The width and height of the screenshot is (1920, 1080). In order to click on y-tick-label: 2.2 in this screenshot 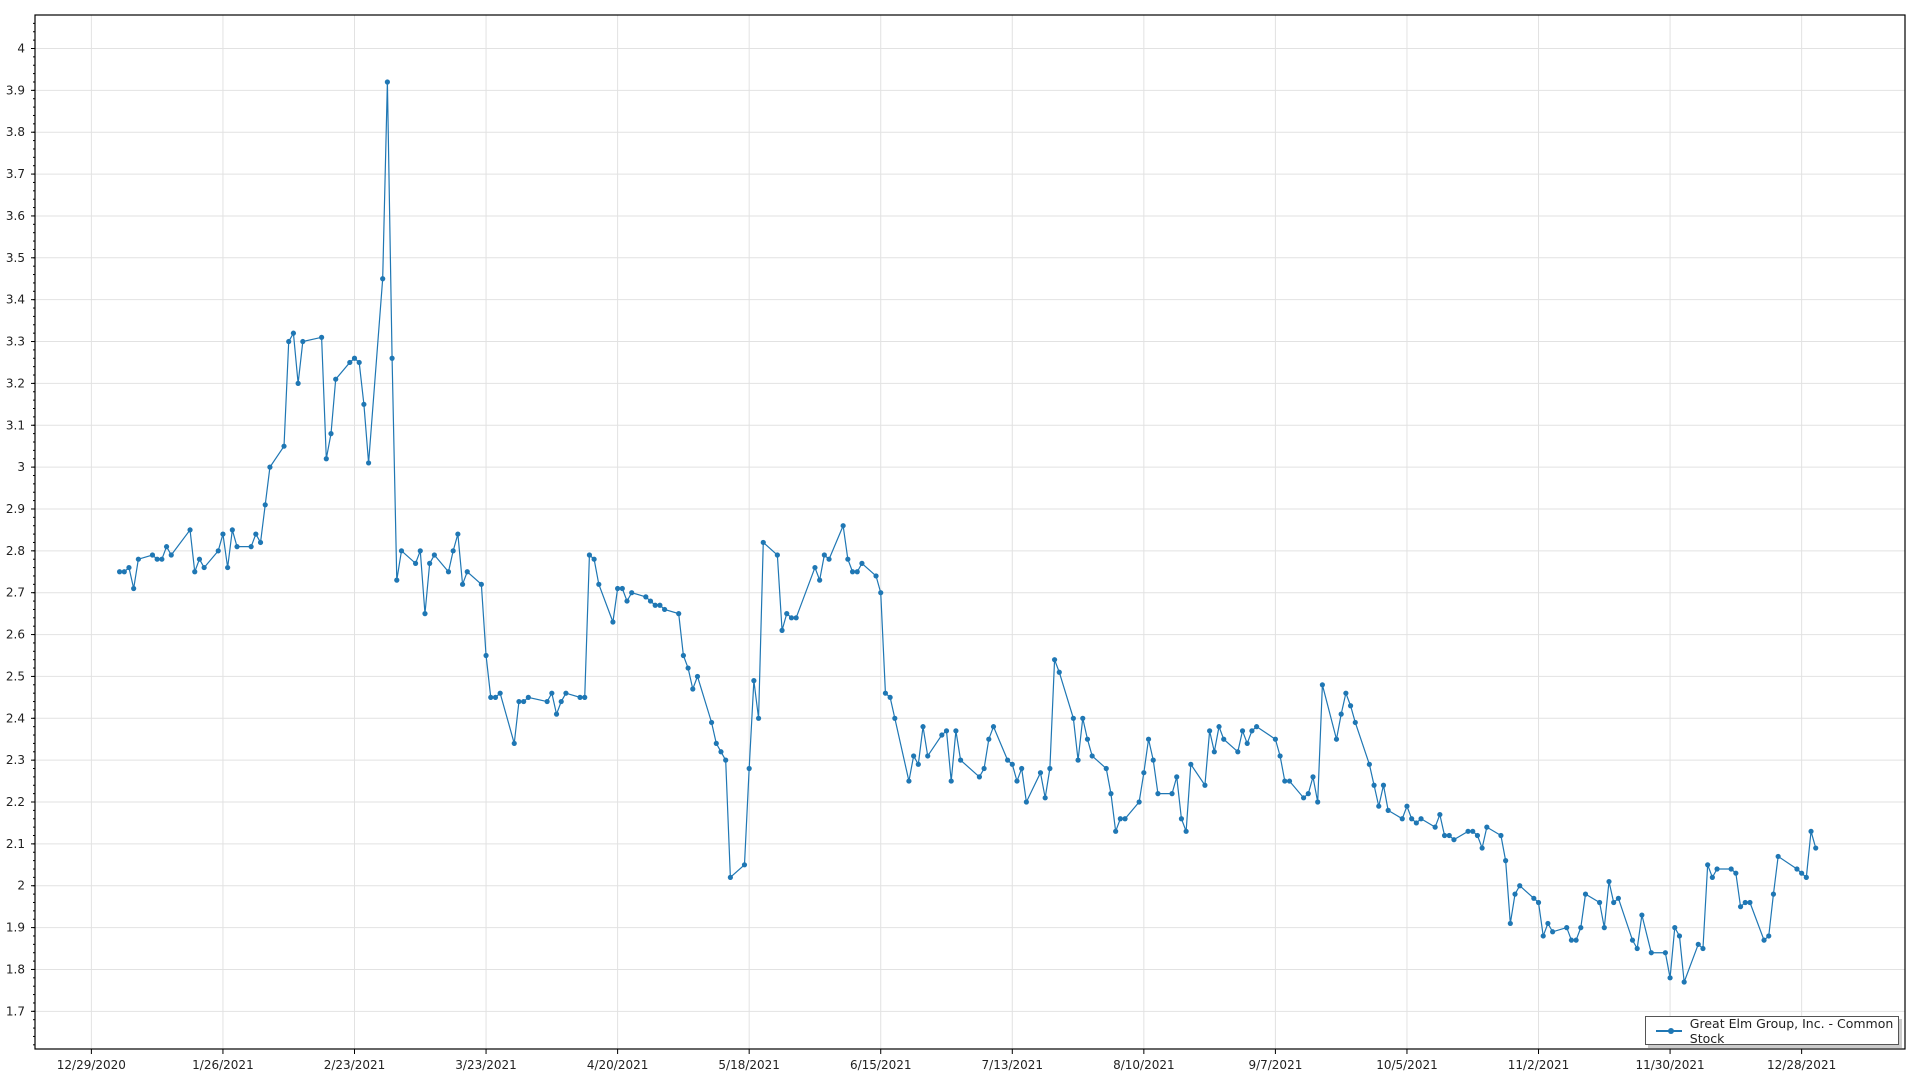, I will do `click(15, 802)`.